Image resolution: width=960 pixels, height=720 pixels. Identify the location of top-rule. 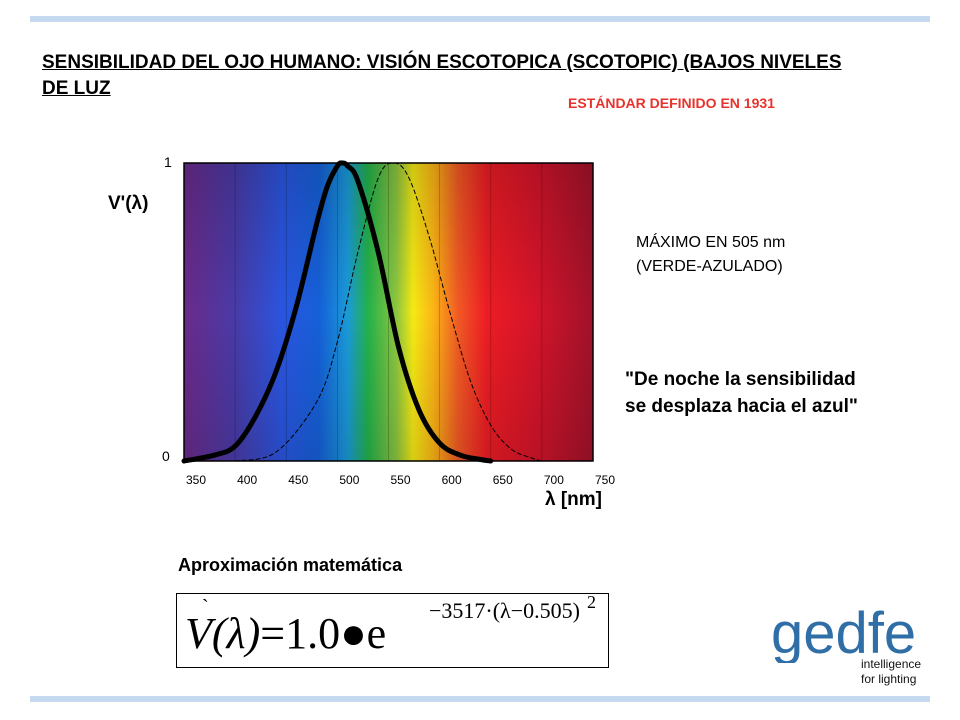
(480, 19).